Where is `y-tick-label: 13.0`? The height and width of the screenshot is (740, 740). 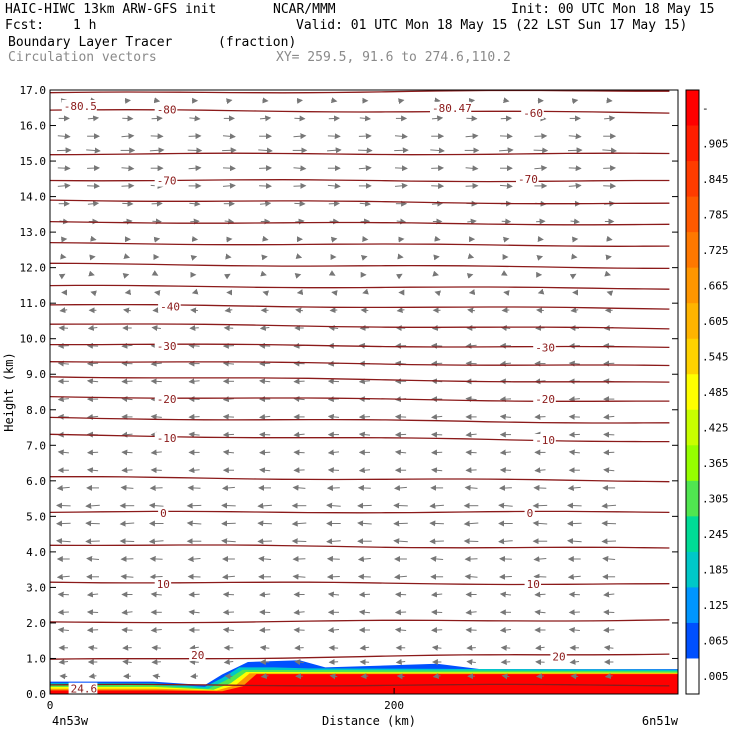
y-tick-label: 13.0 is located at coordinates (33, 232).